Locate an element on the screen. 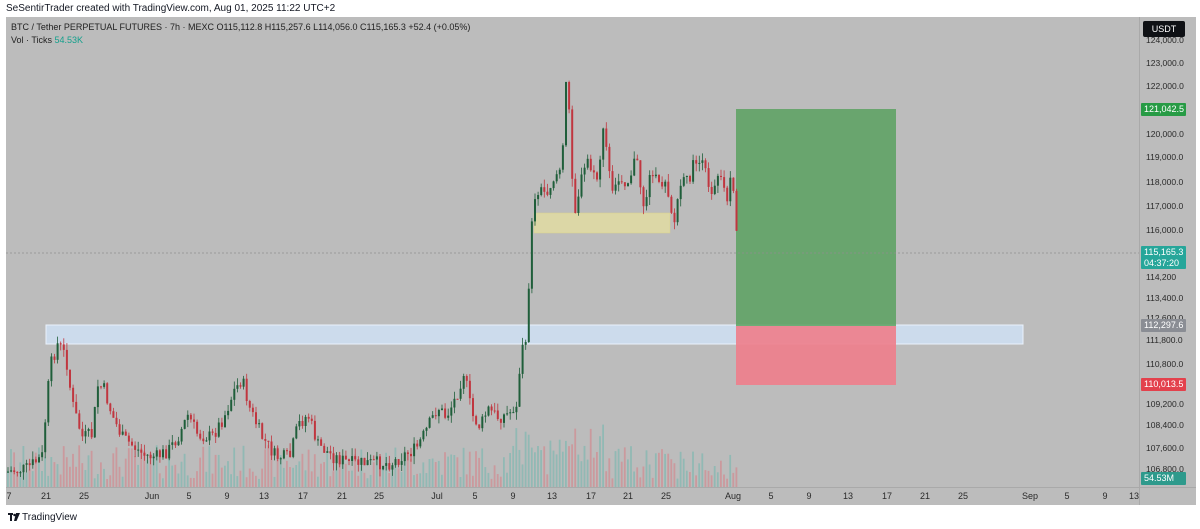  currency-button: USDT is located at coordinates (1164, 29).